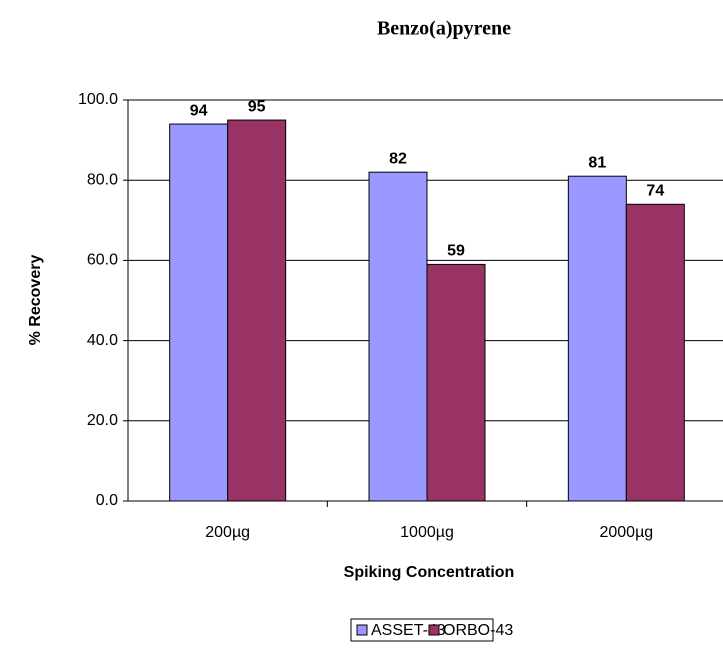 The width and height of the screenshot is (723, 649). I want to click on data-label: 81, so click(597, 162).